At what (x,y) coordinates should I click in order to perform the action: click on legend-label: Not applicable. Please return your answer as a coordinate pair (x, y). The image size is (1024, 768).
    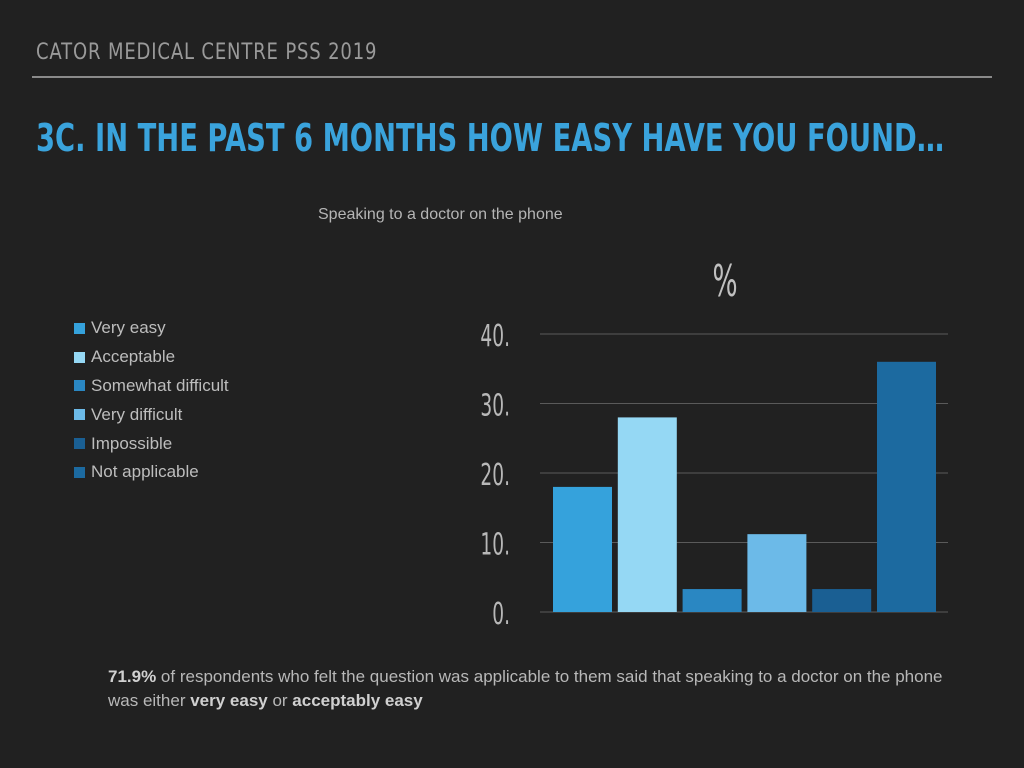
    Looking at the image, I should click on (145, 472).